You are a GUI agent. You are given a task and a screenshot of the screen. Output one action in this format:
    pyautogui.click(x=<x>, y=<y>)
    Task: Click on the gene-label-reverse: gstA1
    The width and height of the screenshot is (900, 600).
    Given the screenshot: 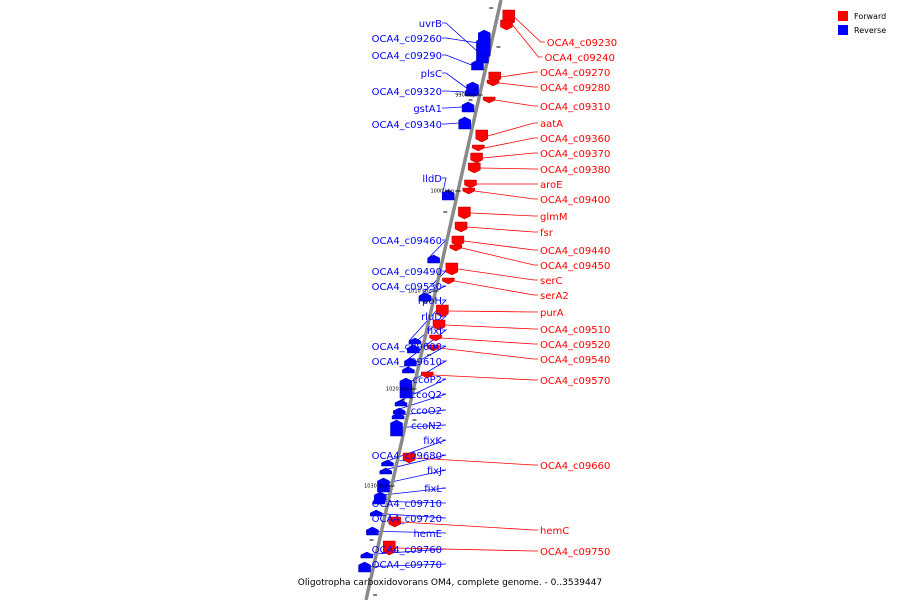 What is the action you would take?
    pyautogui.click(x=427, y=109)
    